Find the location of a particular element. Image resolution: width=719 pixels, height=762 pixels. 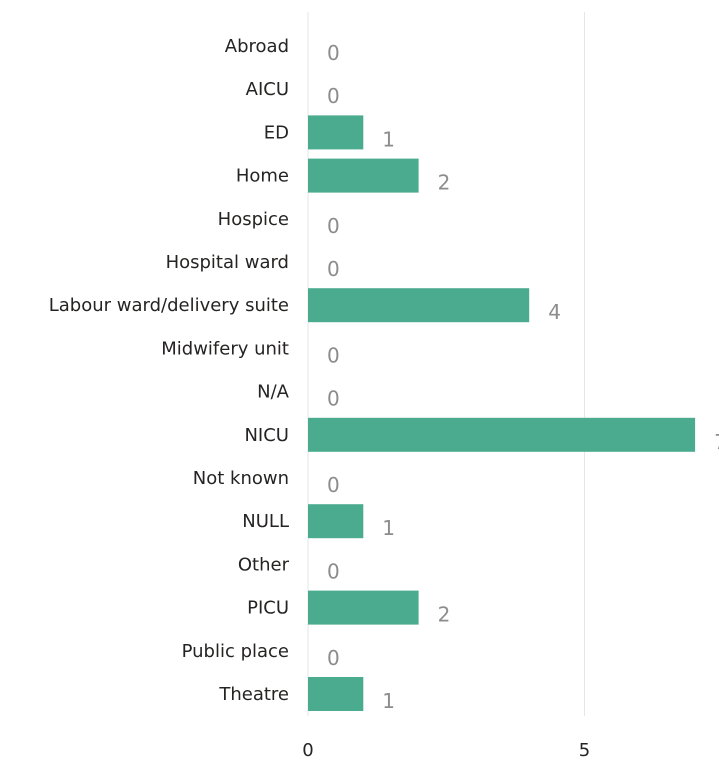

data-label: 7 is located at coordinates (716, 442).